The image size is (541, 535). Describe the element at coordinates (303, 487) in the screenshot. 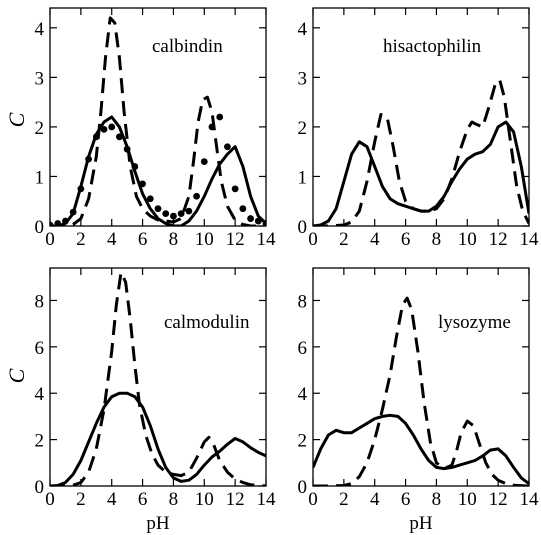

I see `panel-3-ytick-label: 0` at that location.